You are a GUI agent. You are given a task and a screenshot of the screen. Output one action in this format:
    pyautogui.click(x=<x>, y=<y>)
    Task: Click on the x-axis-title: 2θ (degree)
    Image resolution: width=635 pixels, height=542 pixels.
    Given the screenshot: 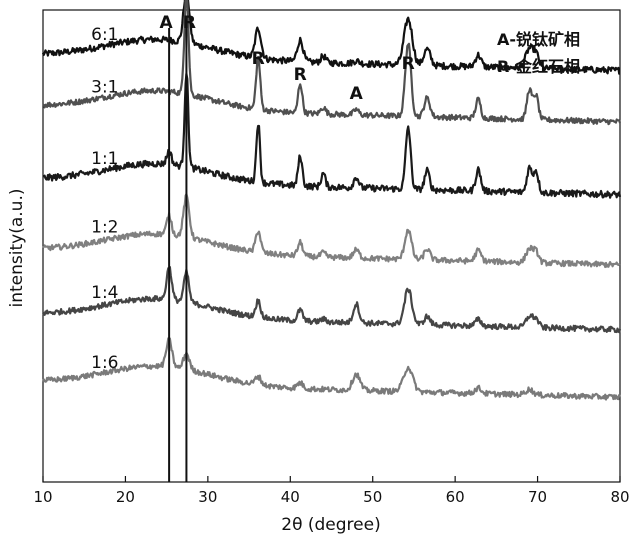 What is the action you would take?
    pyautogui.click(x=330, y=525)
    